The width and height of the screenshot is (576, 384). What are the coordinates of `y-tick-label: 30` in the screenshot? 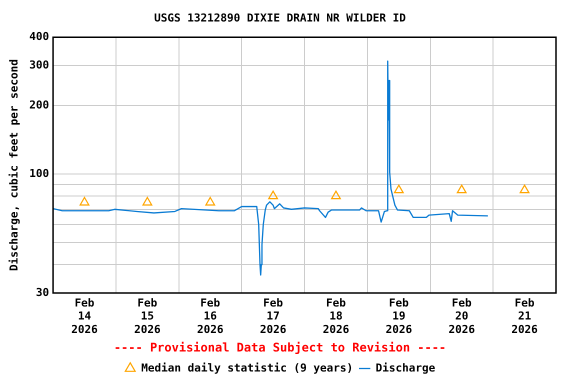 It's located at (43, 292).